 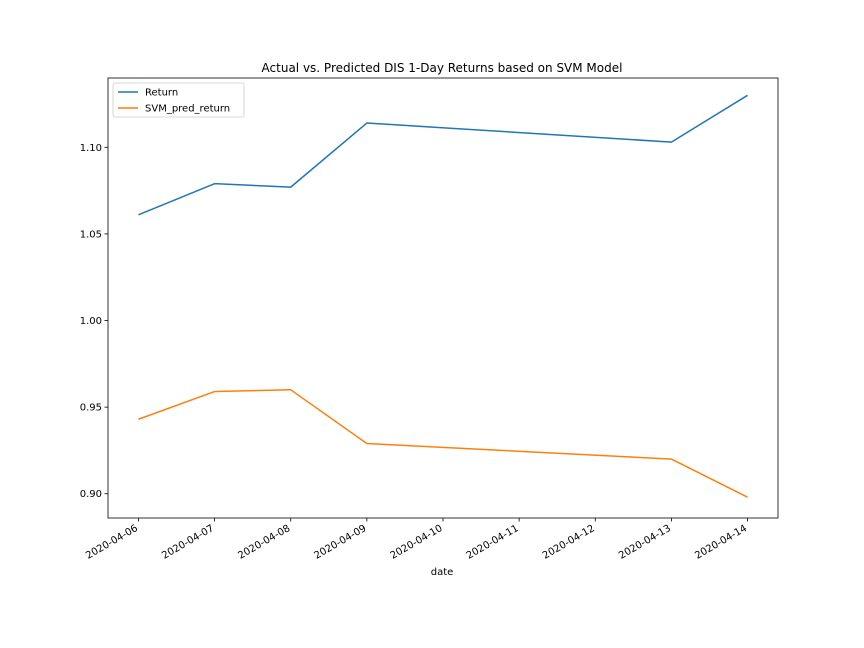 I want to click on x-tick-label: 2020-04-13, so click(x=645, y=542).